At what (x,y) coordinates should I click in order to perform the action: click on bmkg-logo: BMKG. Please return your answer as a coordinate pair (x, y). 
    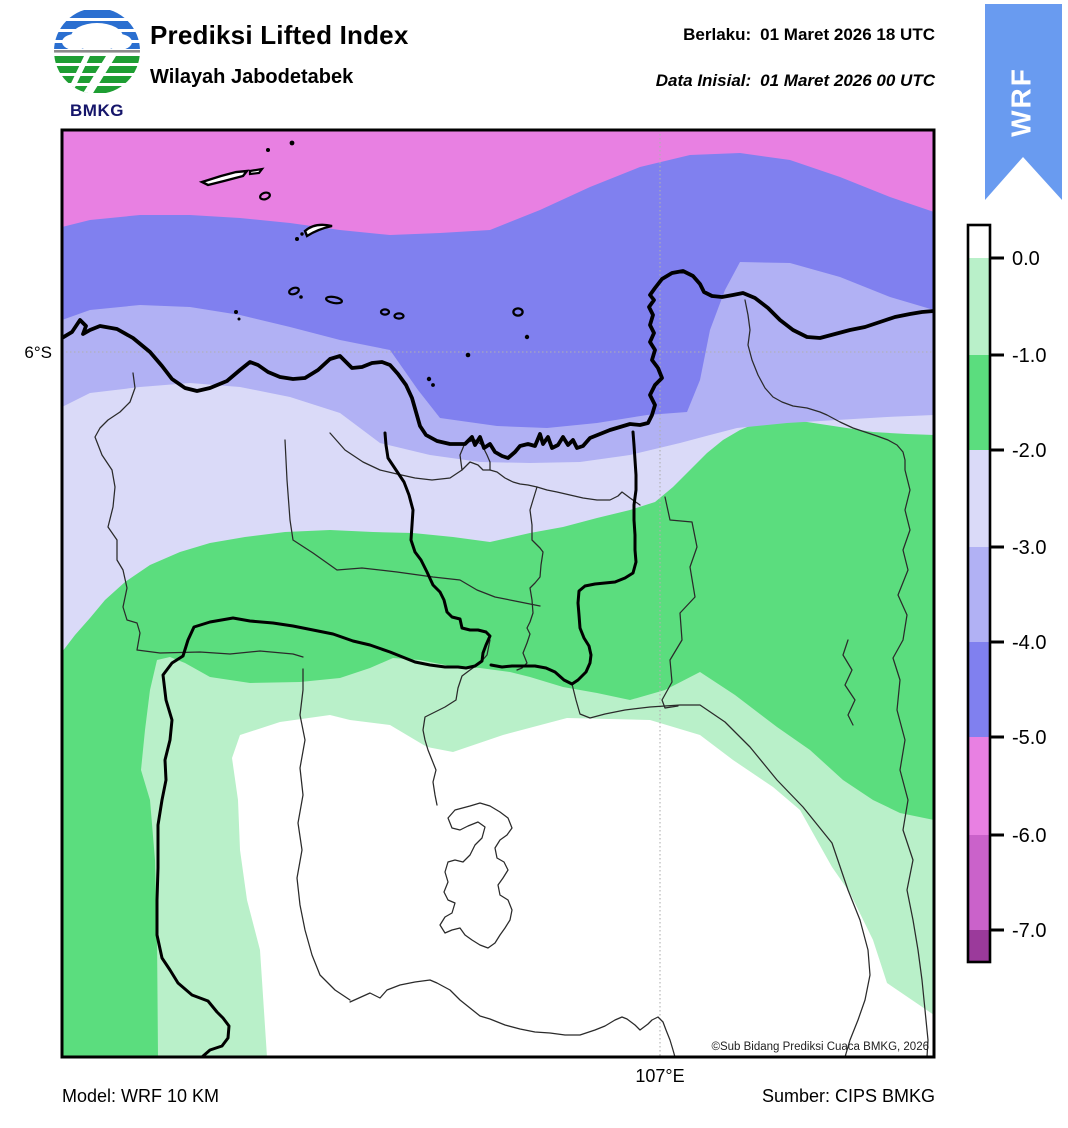
    Looking at the image, I should click on (97, 63).